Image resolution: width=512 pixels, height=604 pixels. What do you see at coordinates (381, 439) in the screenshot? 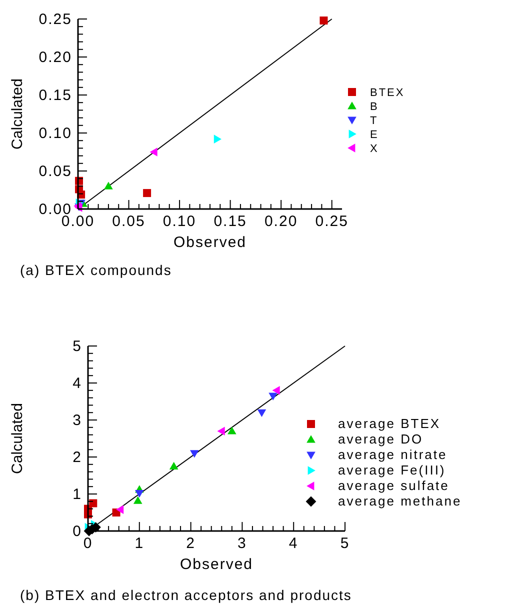
I see `legend-label: average DO` at bounding box center [381, 439].